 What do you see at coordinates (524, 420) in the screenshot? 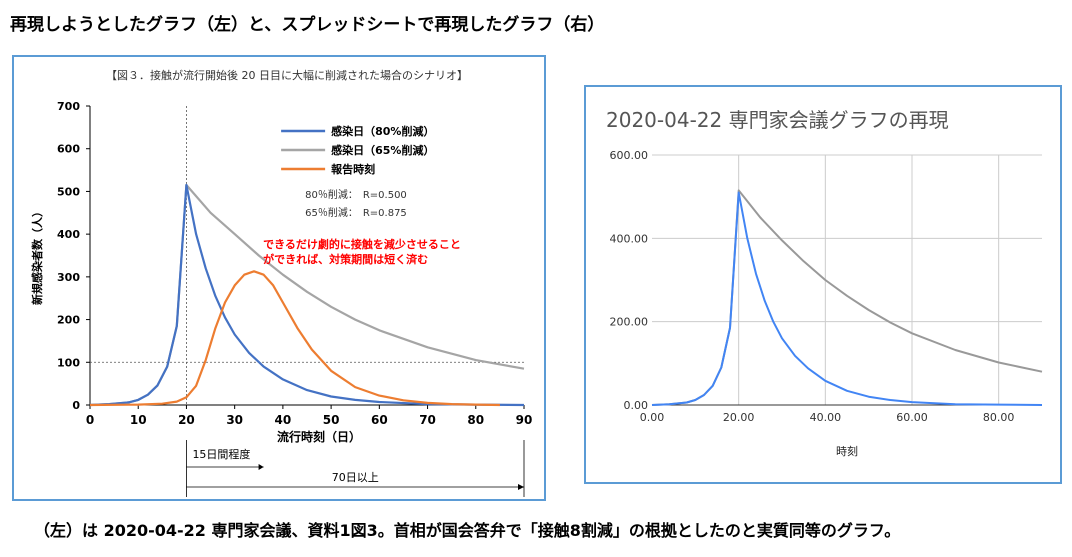
I see `x-tick-label: 90` at bounding box center [524, 420].